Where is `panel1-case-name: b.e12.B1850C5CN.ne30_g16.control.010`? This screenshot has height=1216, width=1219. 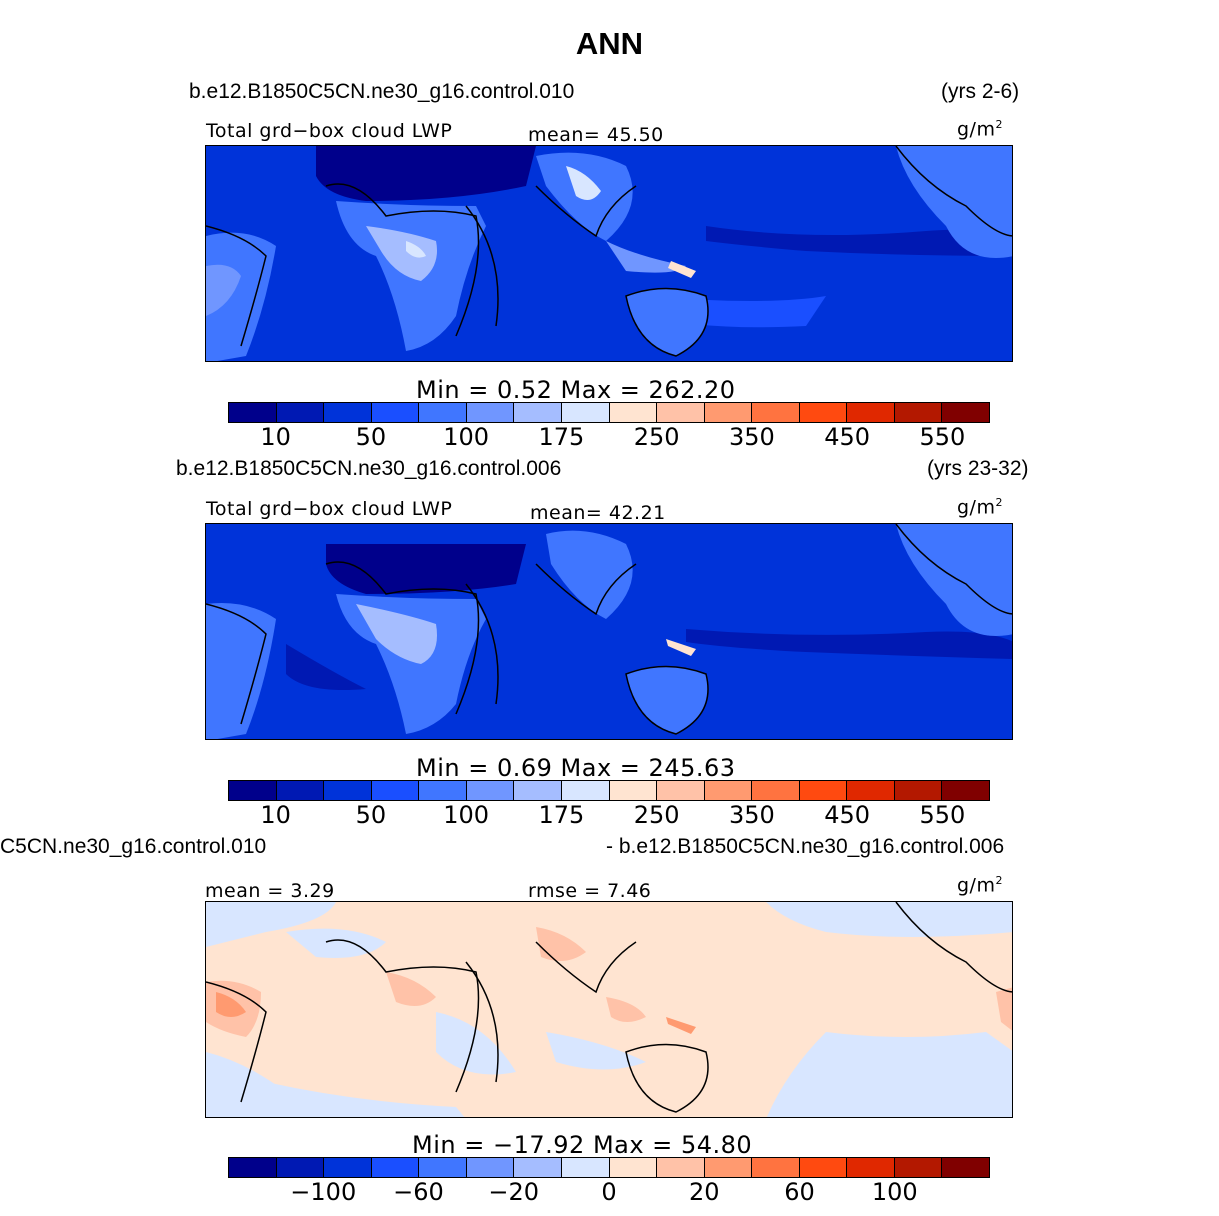 panel1-case-name: b.e12.B1850C5CN.ne30_g16.control.010 is located at coordinates (382, 91).